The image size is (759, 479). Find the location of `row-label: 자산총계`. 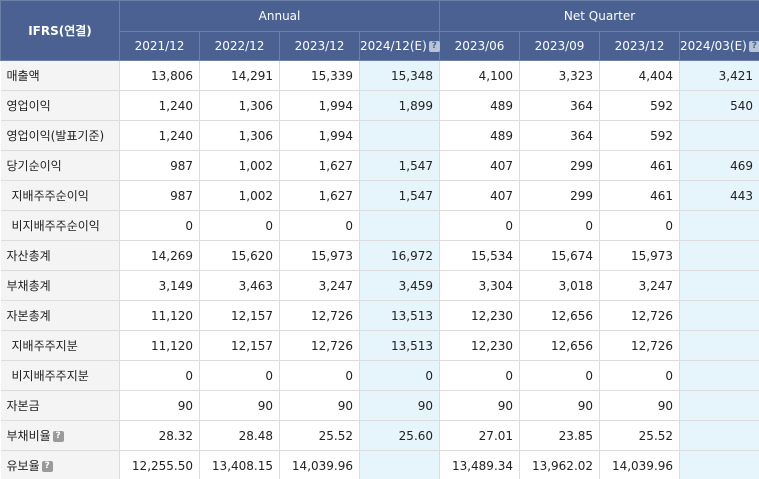

row-label: 자산총계 is located at coordinates (60, 255).